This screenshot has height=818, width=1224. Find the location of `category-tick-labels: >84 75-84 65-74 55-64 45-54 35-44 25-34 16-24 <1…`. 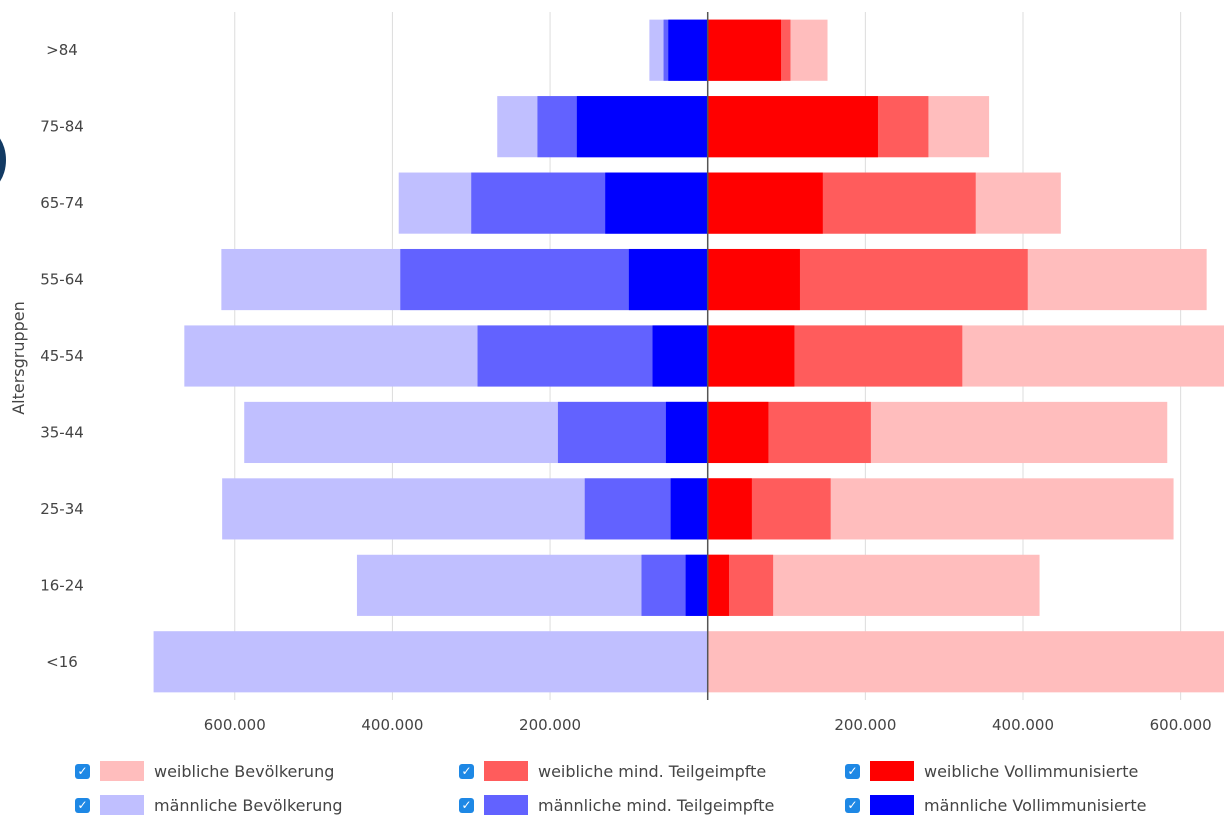

category-tick-labels: >84 75-84 65-74 55-64 45-54 35-44 25-34 16-24 <1… is located at coordinates (62, 356).